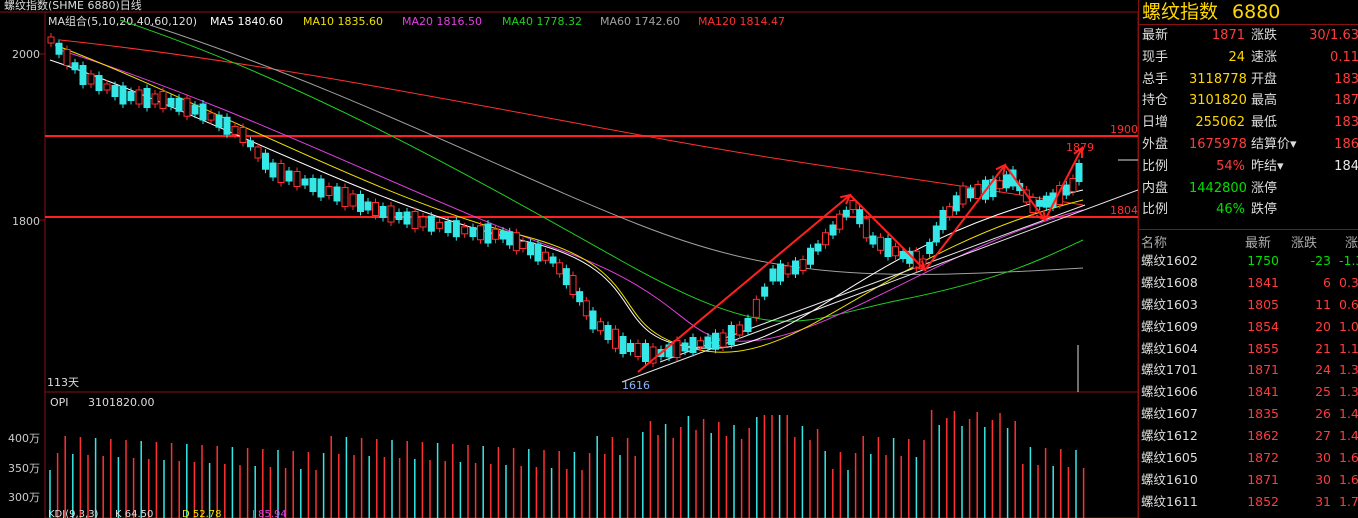  I want to click on contract-change: 30, so click(1323, 458).